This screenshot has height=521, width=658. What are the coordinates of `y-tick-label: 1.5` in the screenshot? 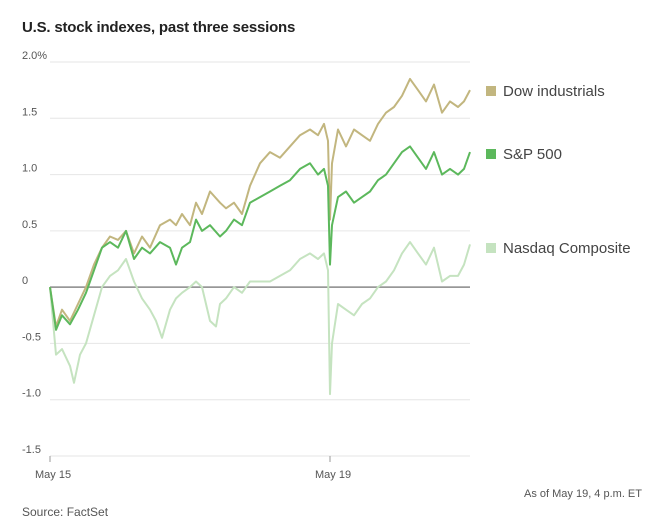 It's located at (29, 112).